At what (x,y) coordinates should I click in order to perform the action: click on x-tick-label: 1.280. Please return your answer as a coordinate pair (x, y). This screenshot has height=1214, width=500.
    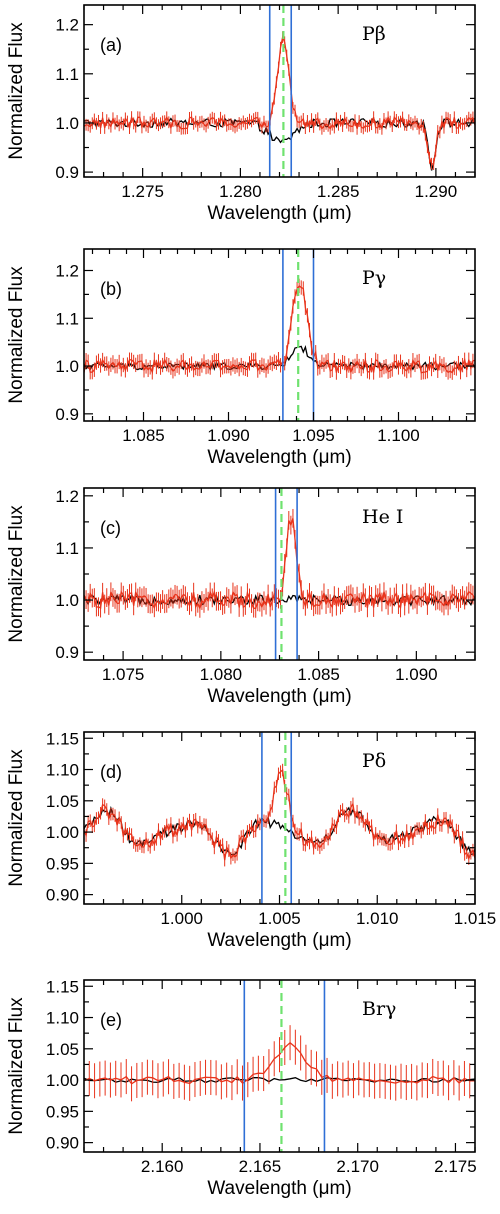
    Looking at the image, I should click on (240, 191).